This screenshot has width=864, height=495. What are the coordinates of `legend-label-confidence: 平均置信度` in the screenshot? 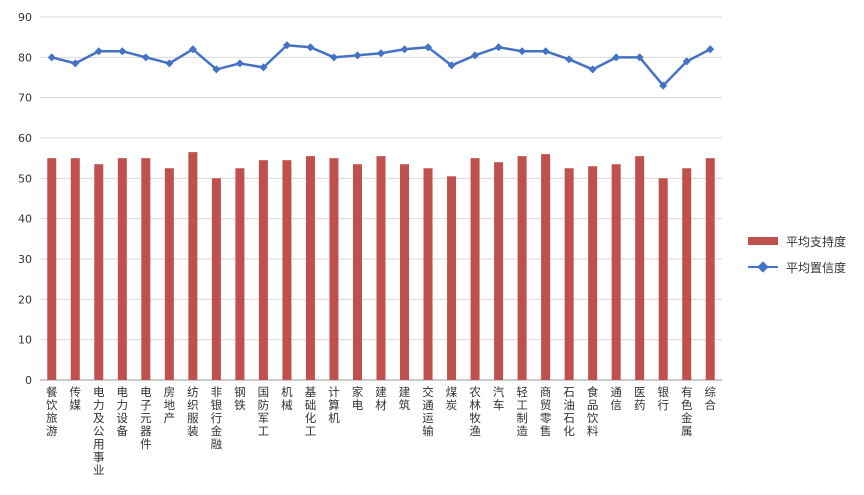 It's located at (816, 267).